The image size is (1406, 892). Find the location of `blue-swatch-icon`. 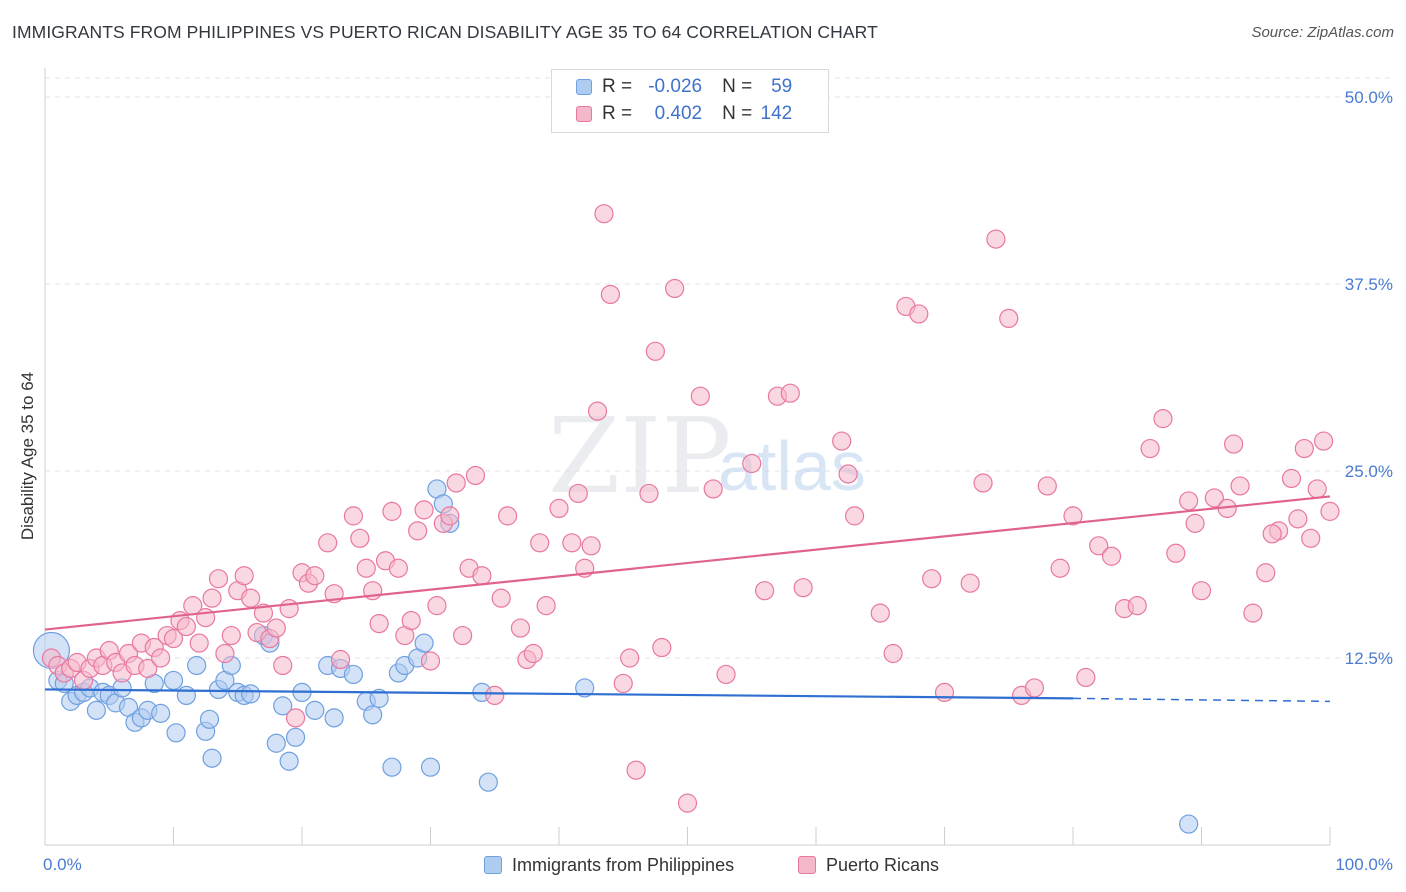

blue-swatch-icon is located at coordinates (584, 87).